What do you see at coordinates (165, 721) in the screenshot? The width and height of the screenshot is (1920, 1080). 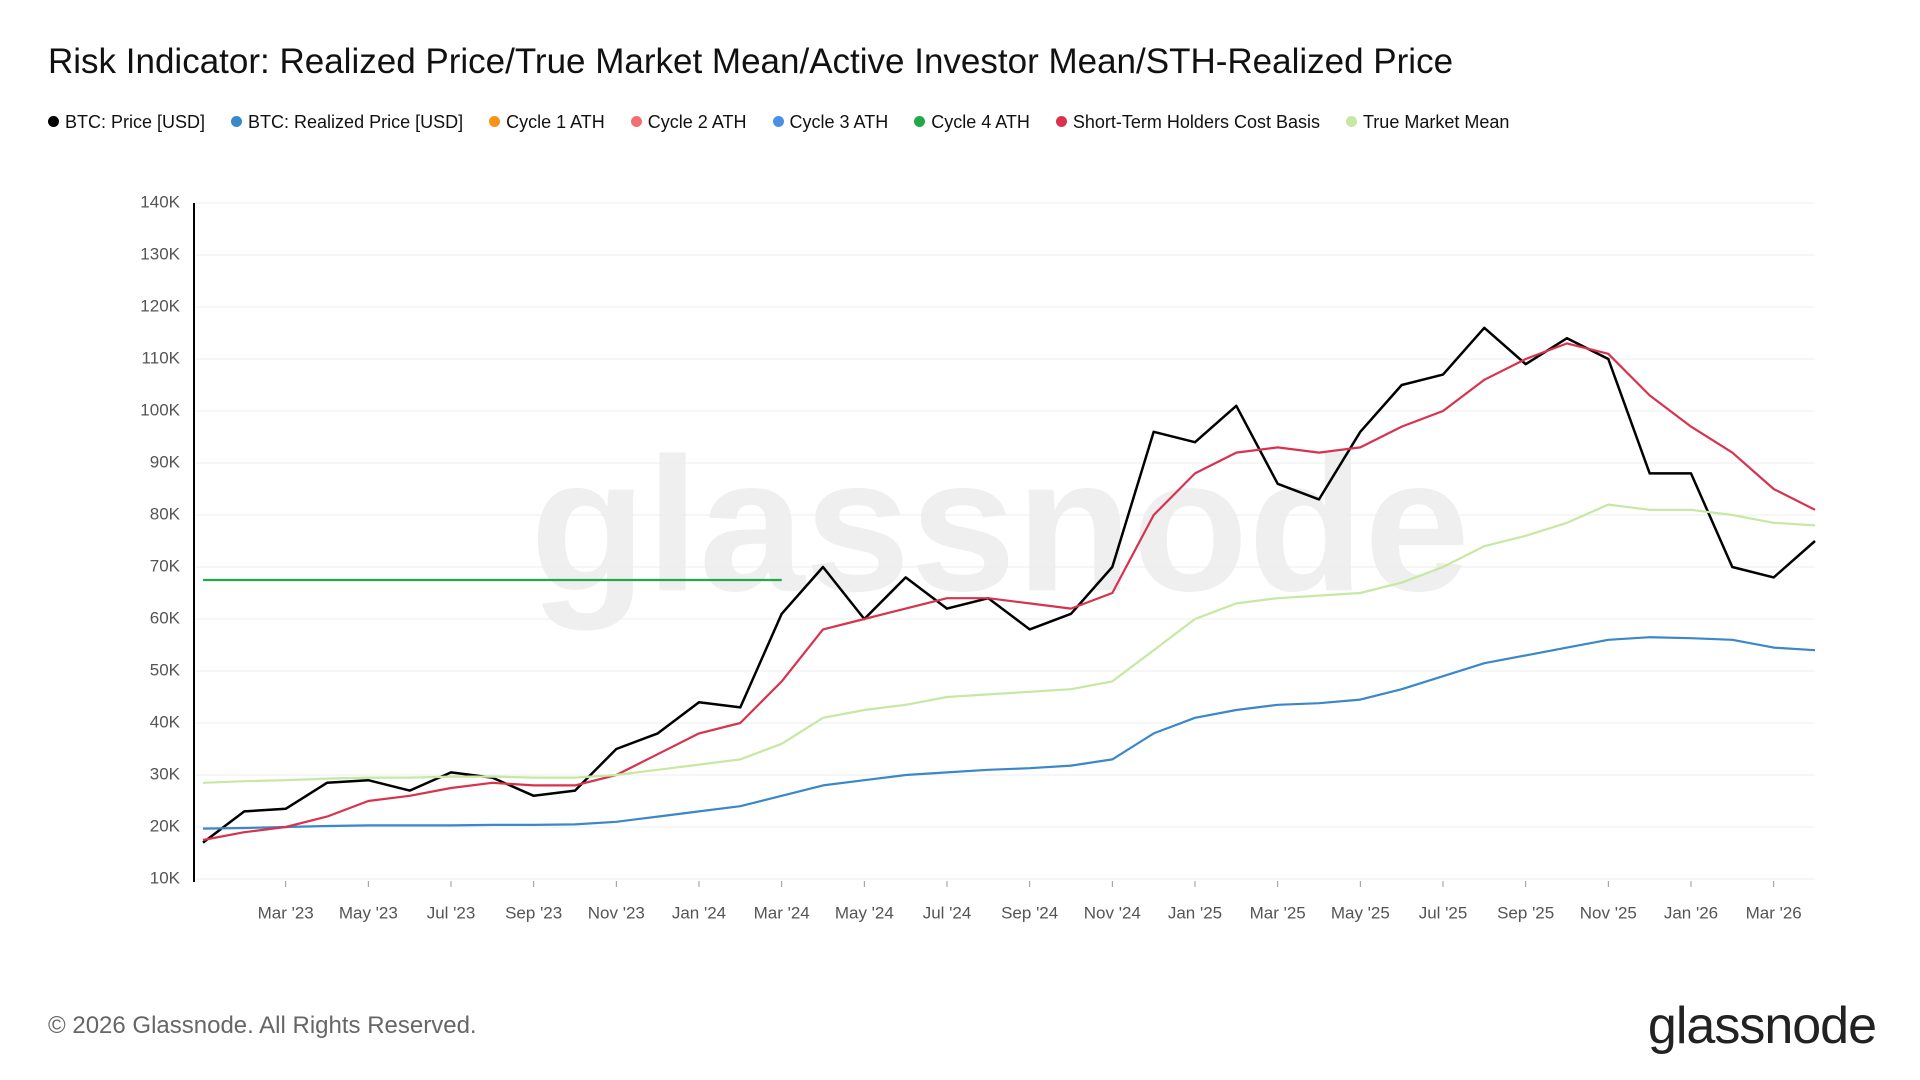 I see `y-tick-label: 40K` at bounding box center [165, 721].